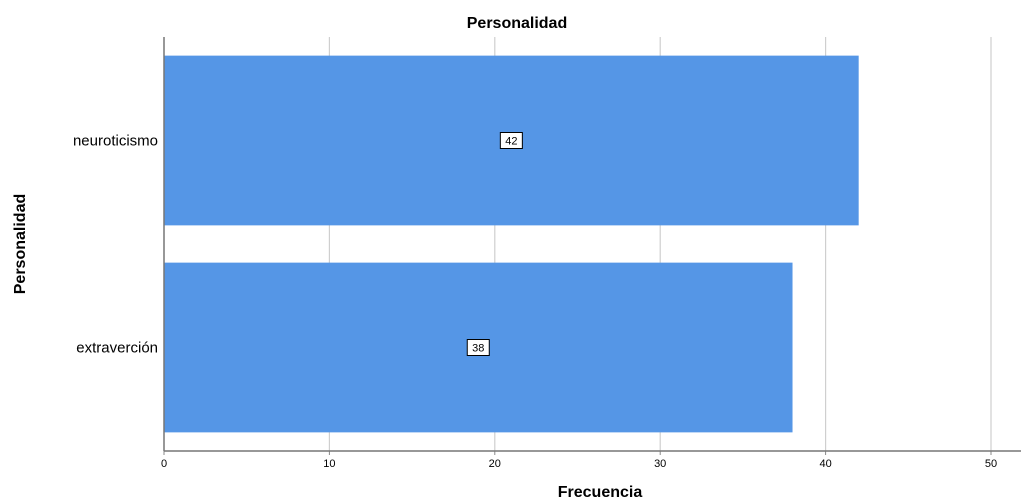 Image resolution: width=1022 pixels, height=500 pixels. What do you see at coordinates (117, 348) in the screenshot?
I see `category-label: extraverción` at bounding box center [117, 348].